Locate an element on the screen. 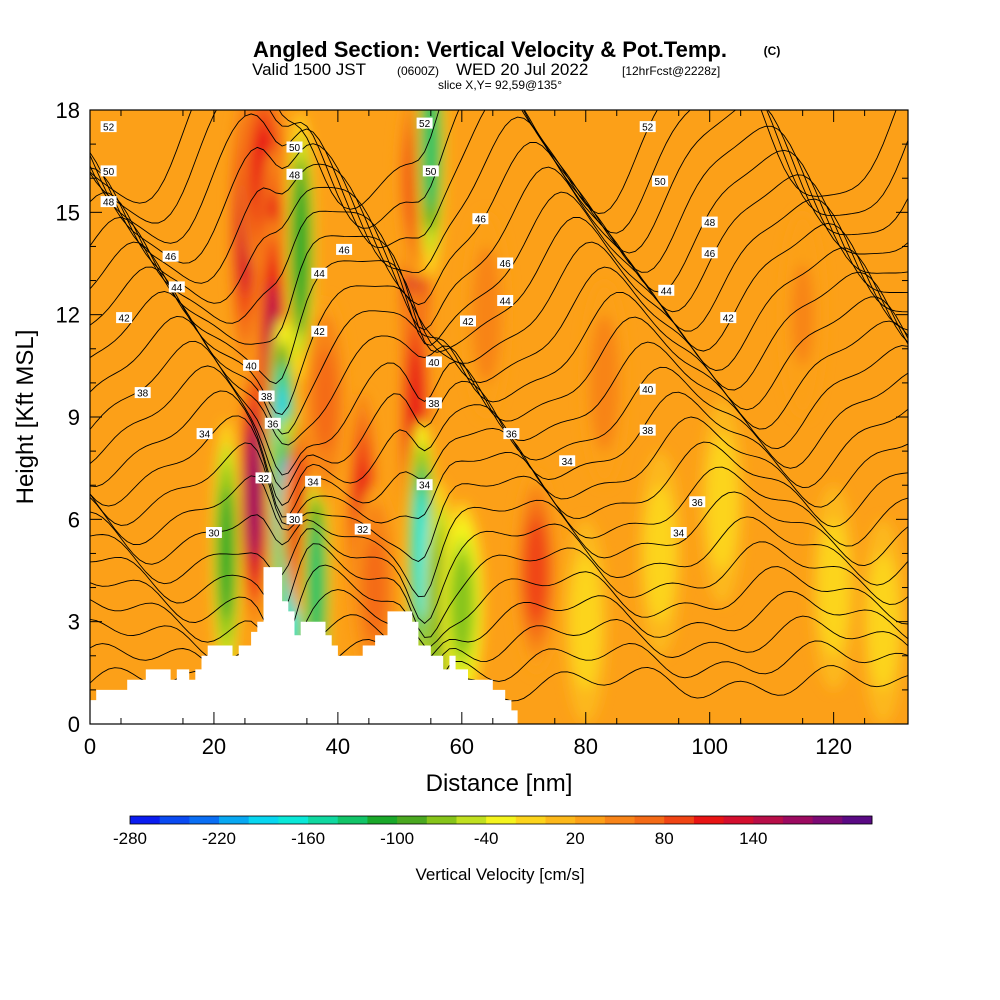  colorbar: -280 -220 -160 -100 -40 20 80 140 is located at coordinates (493, 831).